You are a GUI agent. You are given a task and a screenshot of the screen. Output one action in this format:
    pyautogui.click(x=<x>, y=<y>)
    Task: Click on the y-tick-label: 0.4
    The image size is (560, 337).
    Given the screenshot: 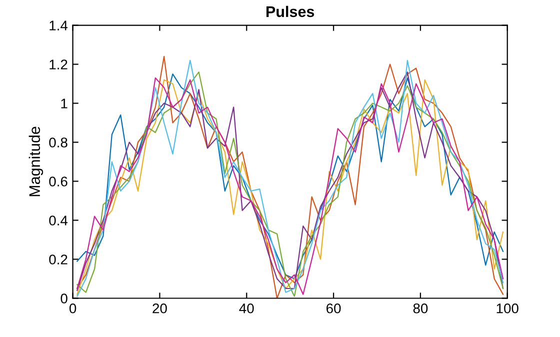 What is the action you would take?
    pyautogui.click(x=58, y=221)
    